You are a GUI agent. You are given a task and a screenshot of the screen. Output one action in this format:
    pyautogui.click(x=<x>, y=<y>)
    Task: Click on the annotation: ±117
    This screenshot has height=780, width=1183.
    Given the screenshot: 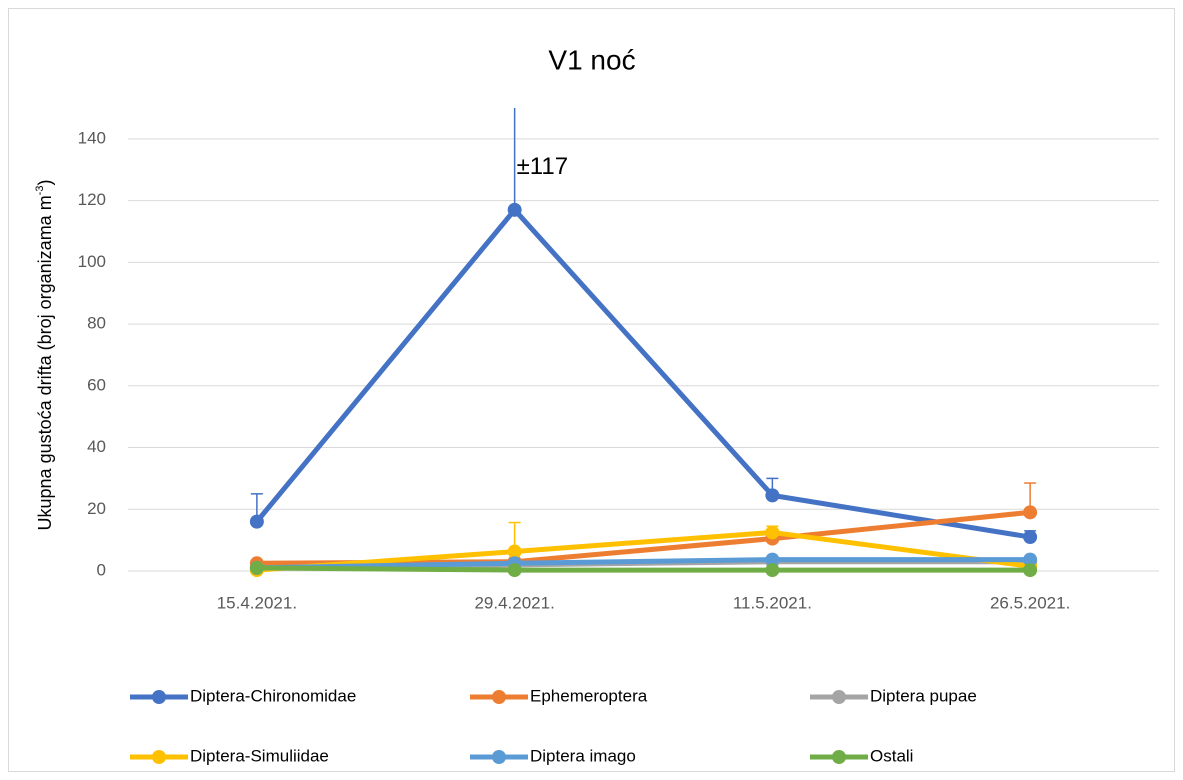 What is the action you would take?
    pyautogui.click(x=542, y=166)
    